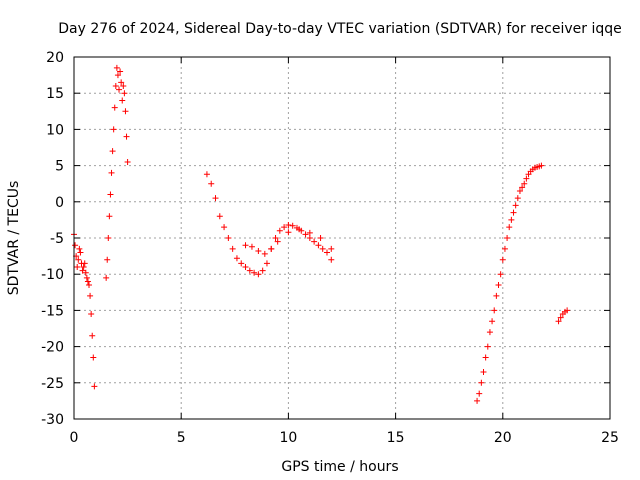 The height and width of the screenshot is (480, 640). I want to click on x-axis-label: GPS time / hours, so click(339, 467).